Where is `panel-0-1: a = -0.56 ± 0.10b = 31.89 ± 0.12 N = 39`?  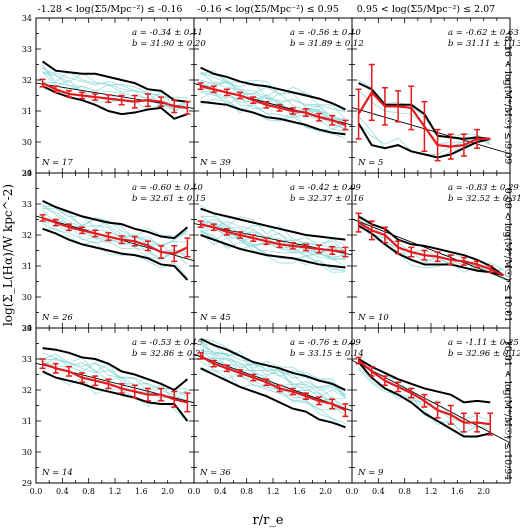
panel-0-1: a = -0.56 ± 0.10b = 31.89 ± 0.12 N = 39 is located at coordinates (278, 95).